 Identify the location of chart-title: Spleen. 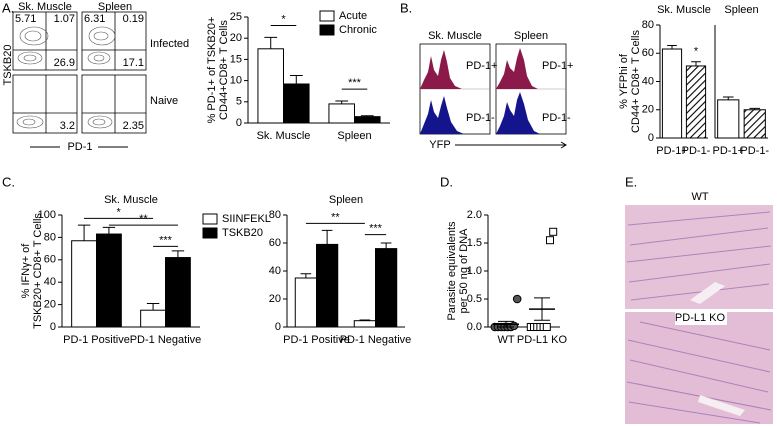
(741, 10).